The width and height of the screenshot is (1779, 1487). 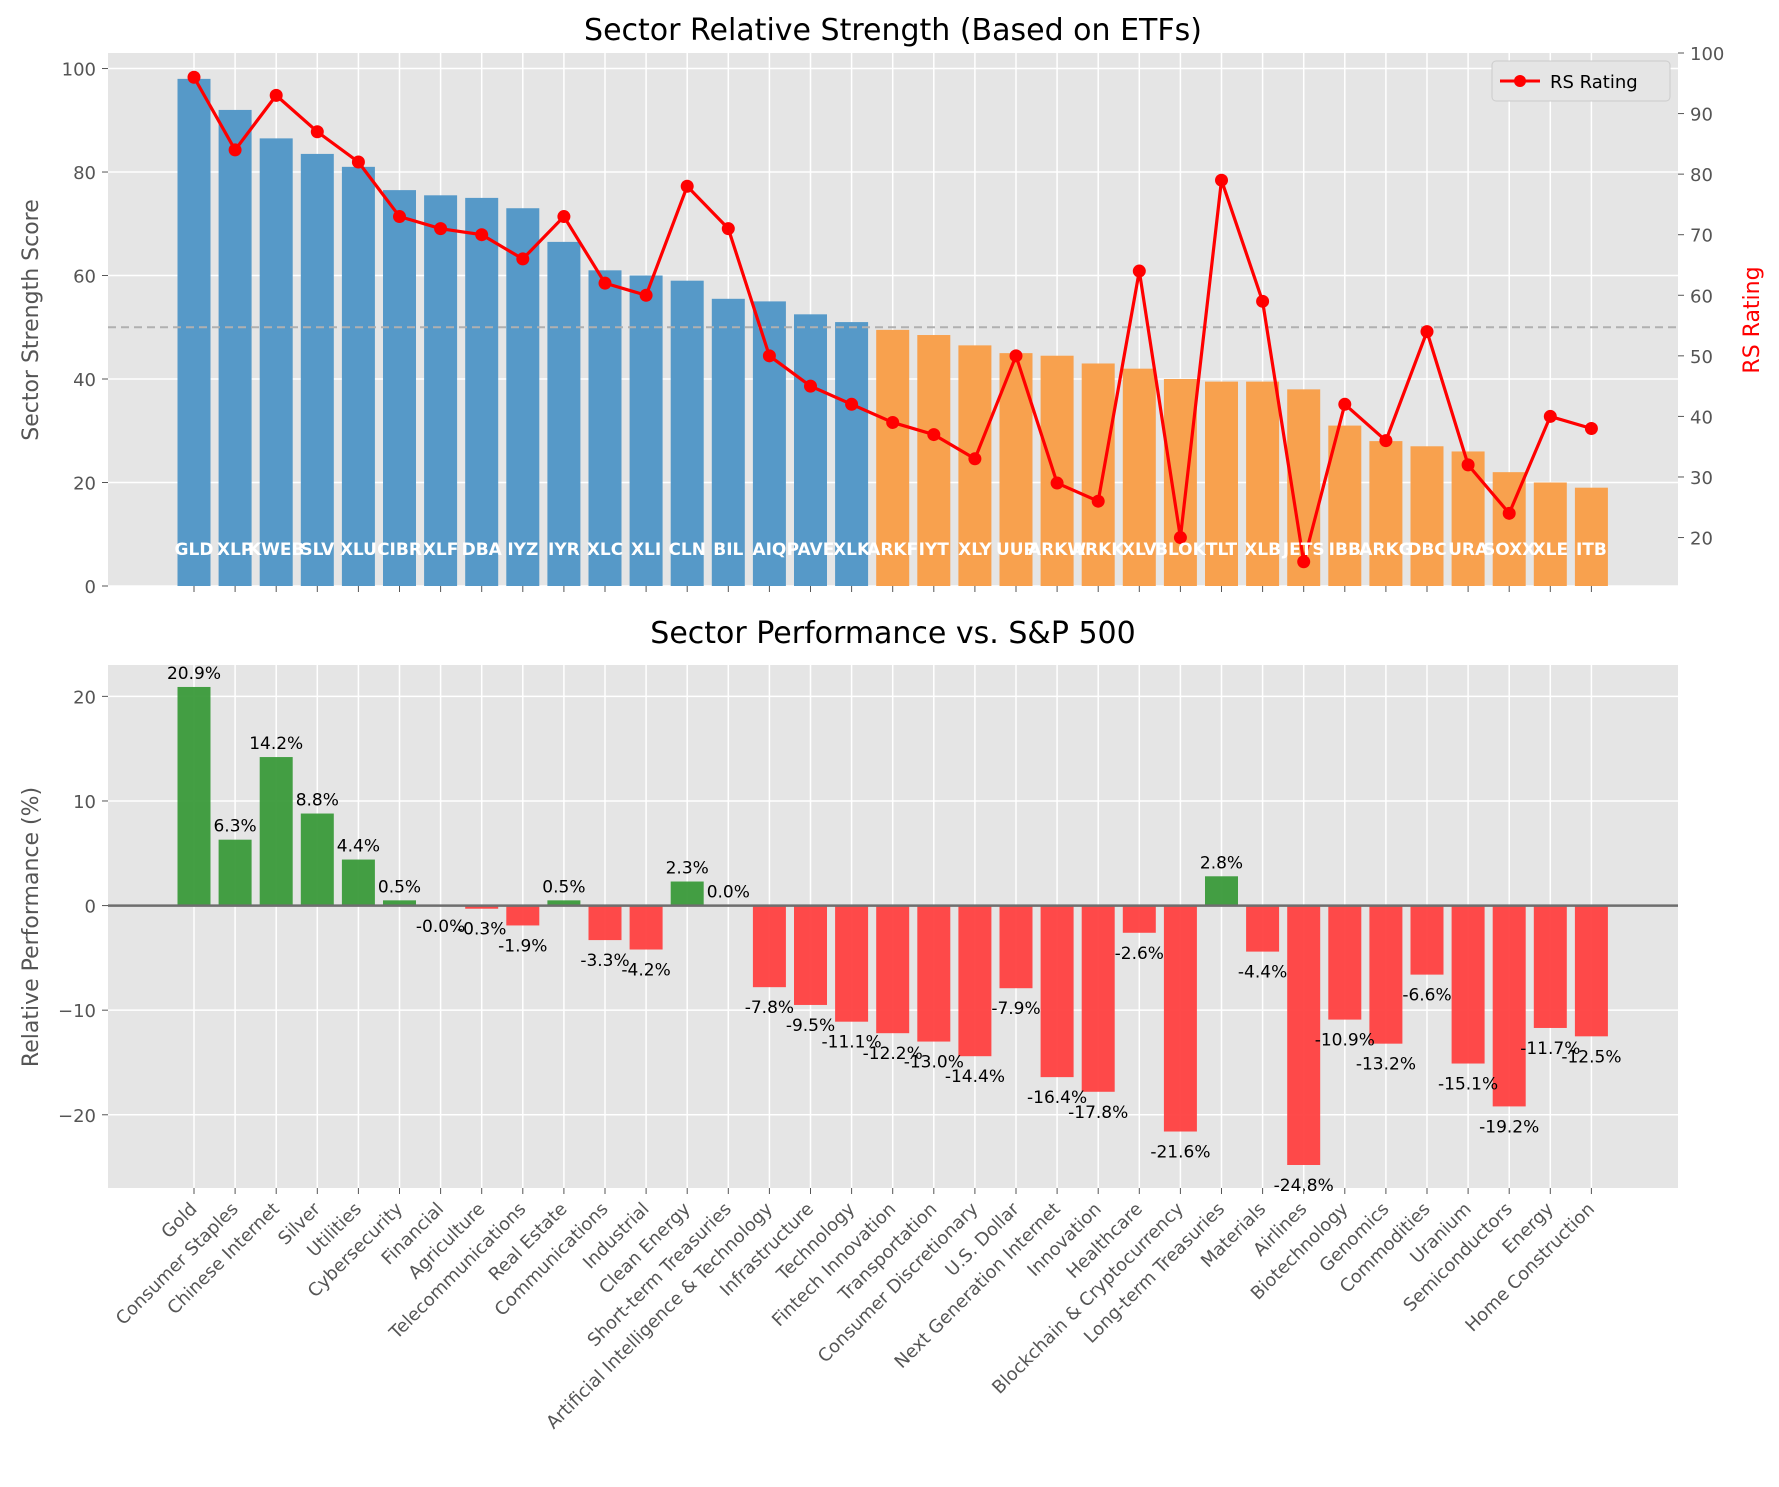 What do you see at coordinates (1701, 417) in the screenshot?
I see `y2-tick-label: 40` at bounding box center [1701, 417].